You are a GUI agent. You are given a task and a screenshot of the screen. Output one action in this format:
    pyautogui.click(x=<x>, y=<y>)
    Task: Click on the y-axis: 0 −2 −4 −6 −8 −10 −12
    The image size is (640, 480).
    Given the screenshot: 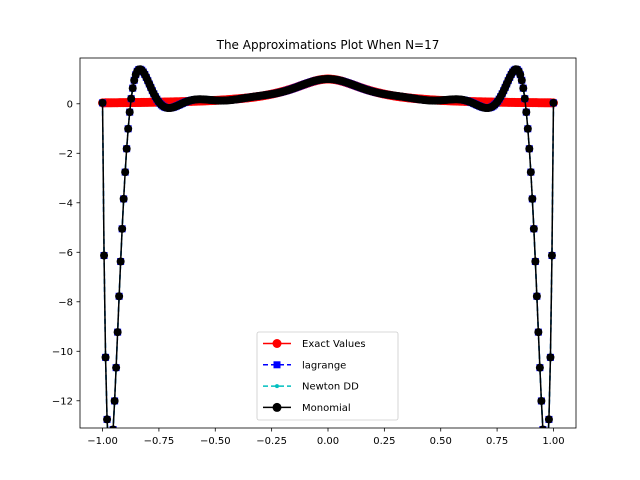 What is the action you would take?
    pyautogui.click(x=66, y=253)
    